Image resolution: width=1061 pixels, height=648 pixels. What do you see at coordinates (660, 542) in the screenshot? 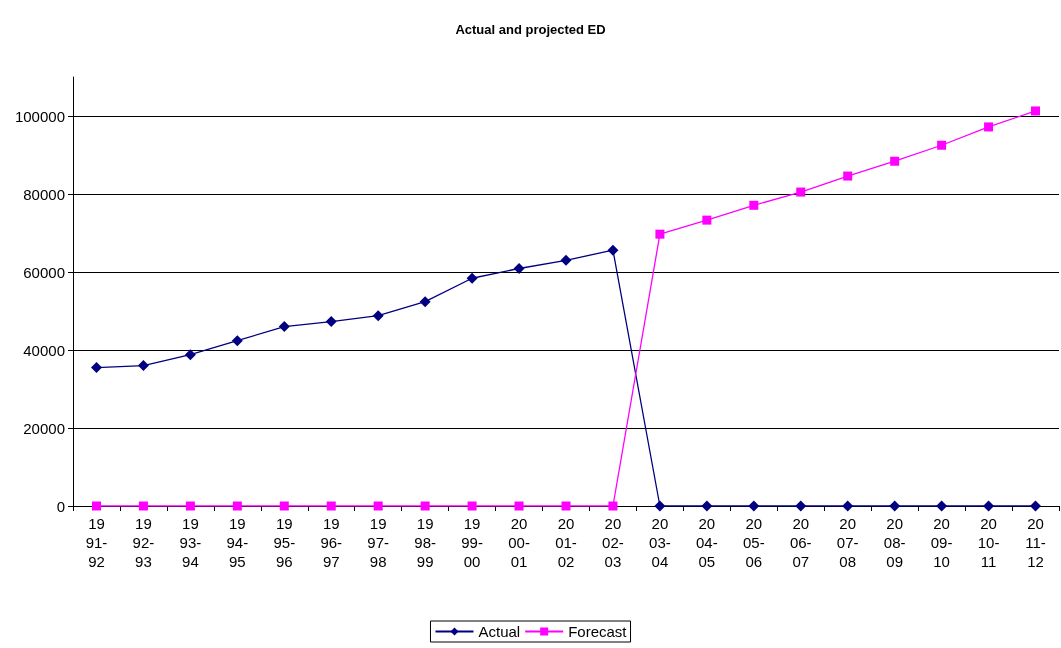
I see `x-tick-label: 2003-04` at bounding box center [660, 542].